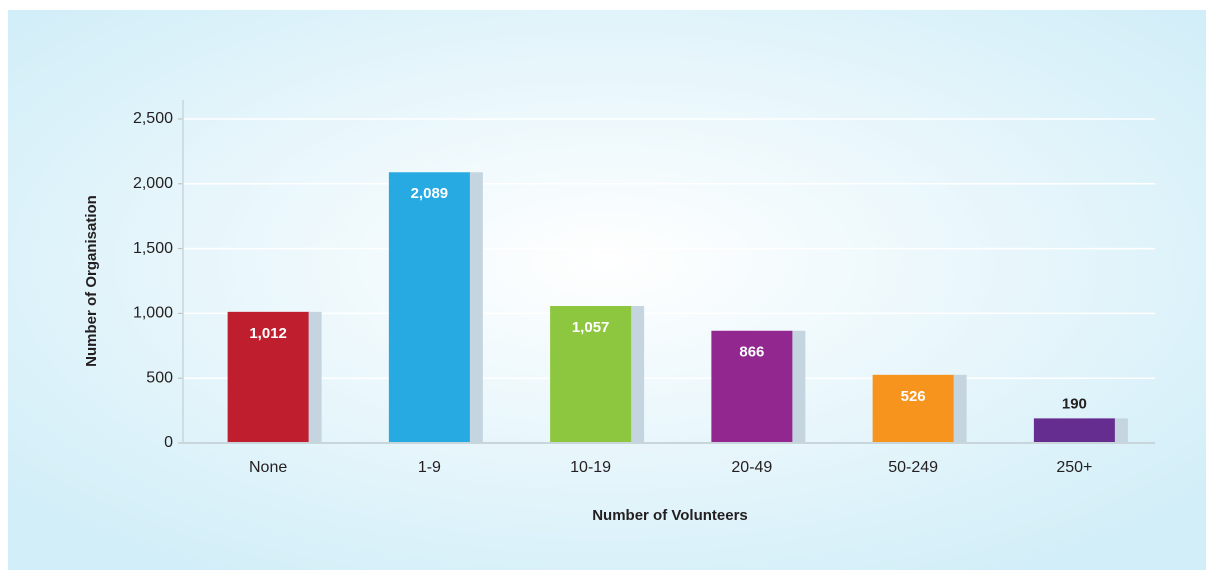 The width and height of the screenshot is (1214, 579). Describe the element at coordinates (159, 377) in the screenshot. I see `y-tick-label: 500` at that location.